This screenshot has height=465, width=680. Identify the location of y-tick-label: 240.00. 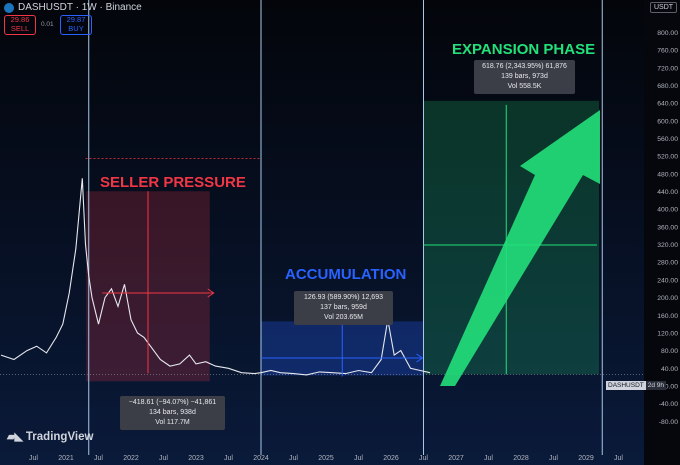
(667, 280).